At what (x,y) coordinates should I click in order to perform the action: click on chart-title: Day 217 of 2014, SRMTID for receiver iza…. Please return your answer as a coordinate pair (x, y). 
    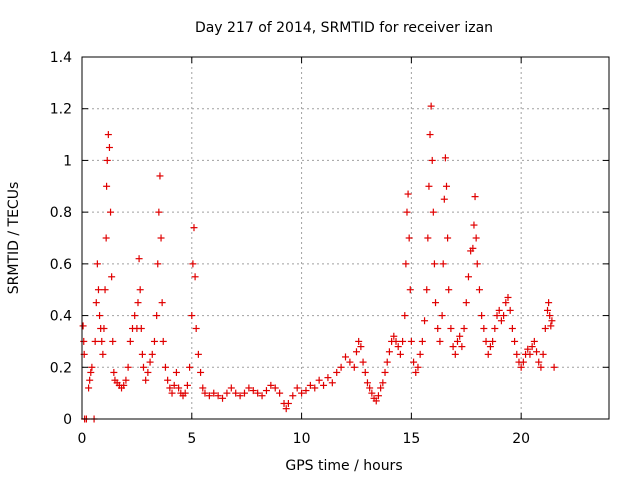
    Looking at the image, I should click on (344, 28).